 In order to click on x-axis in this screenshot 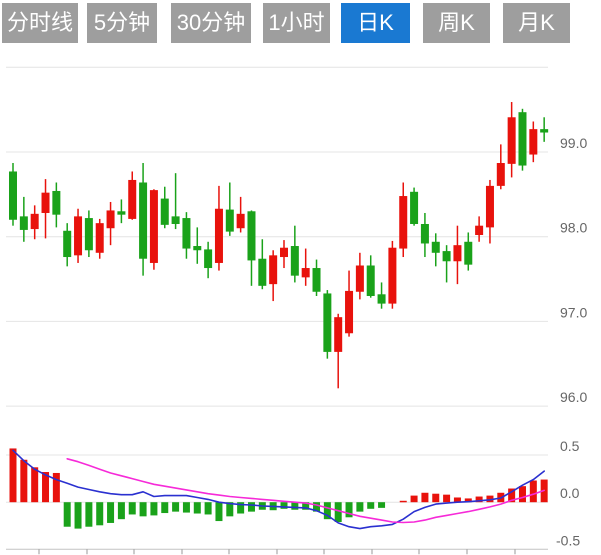, I will do `click(277, 551)`.